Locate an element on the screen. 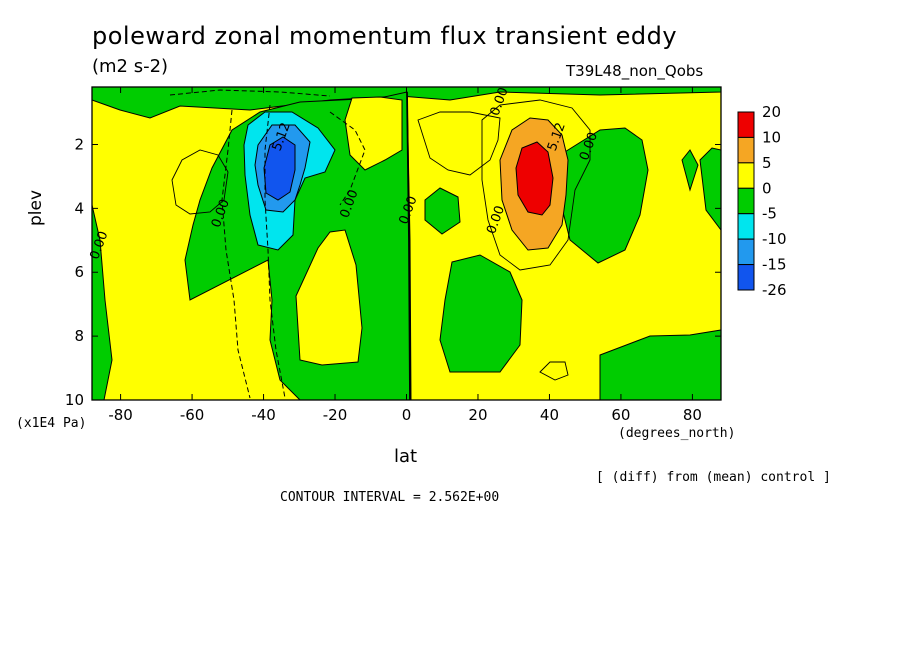 This screenshot has height=654, width=904. island-regions is located at coordinates (349, 231).